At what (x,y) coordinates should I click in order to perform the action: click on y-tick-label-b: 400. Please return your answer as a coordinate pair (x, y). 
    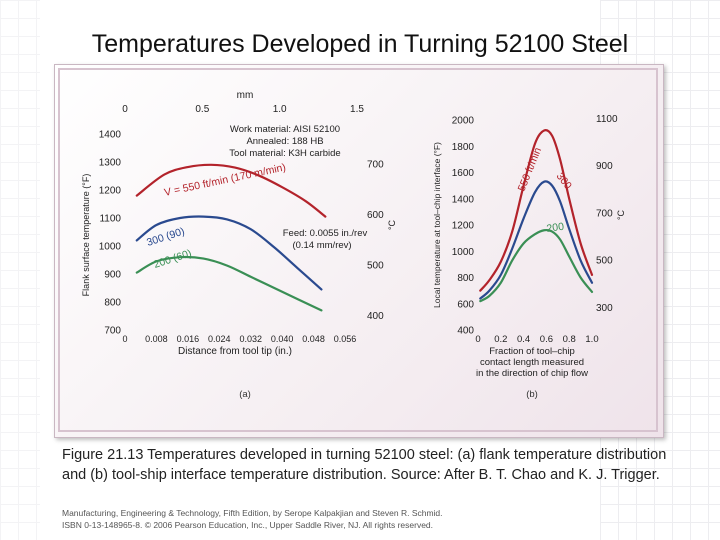
    Looking at the image, I should click on (465, 331).